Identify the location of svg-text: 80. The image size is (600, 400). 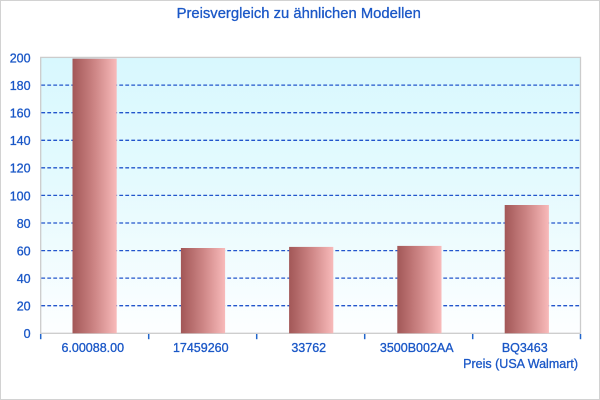
(24, 224).